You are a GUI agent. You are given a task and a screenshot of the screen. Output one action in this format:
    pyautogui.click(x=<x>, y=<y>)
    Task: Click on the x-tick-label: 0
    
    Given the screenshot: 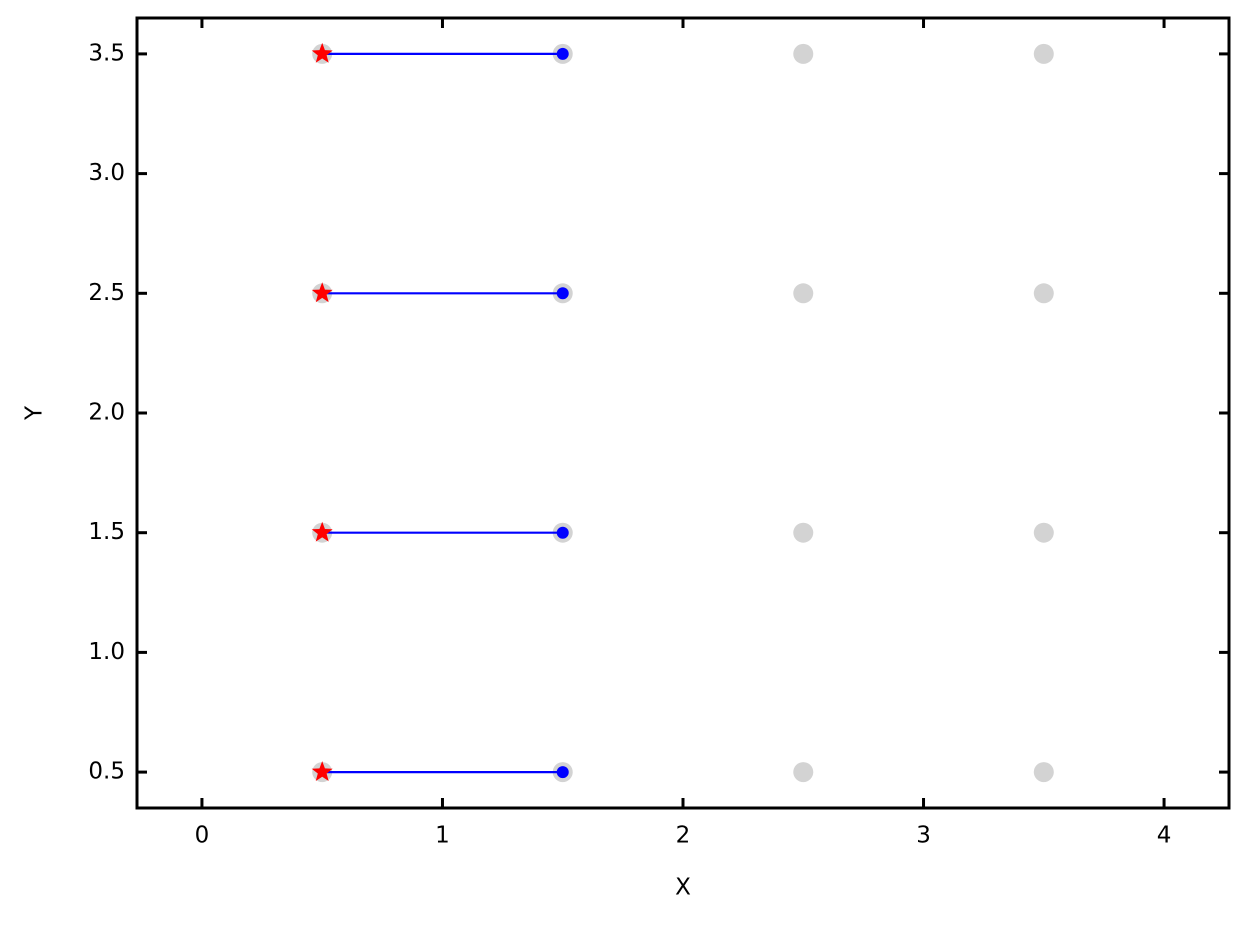 What is the action you would take?
    pyautogui.click(x=202, y=836)
    